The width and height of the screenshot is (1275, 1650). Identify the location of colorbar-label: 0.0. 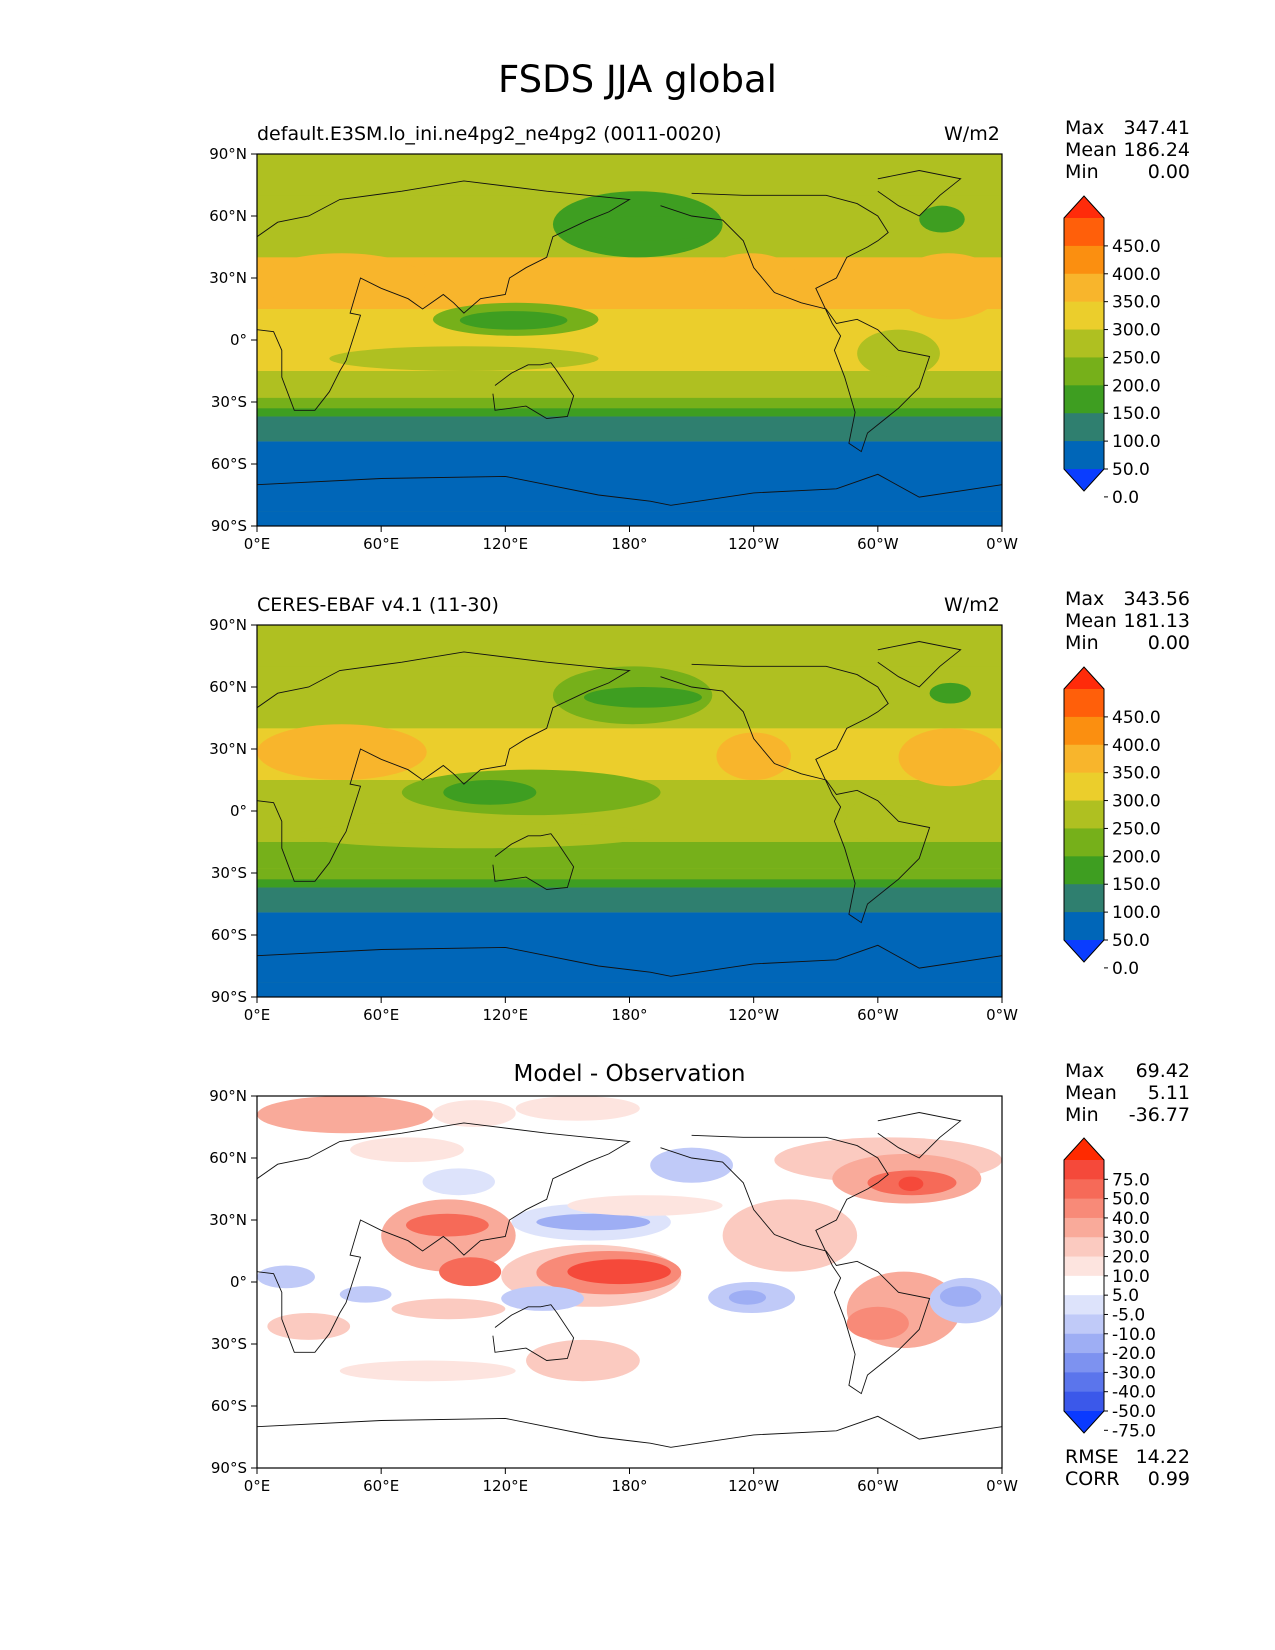
(1125, 498).